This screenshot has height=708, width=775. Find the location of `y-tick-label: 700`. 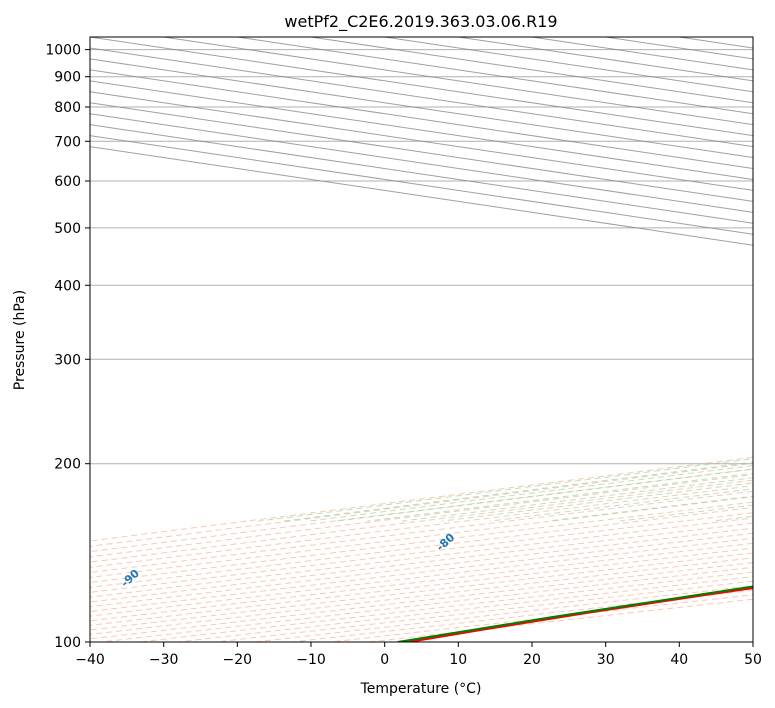

y-tick-label: 700 is located at coordinates (67, 142).